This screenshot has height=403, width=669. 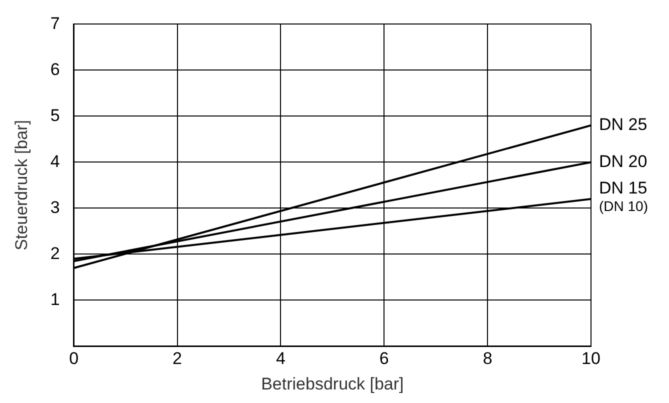 What do you see at coordinates (55, 161) in the screenshot?
I see `y-tick-label: 4` at bounding box center [55, 161].